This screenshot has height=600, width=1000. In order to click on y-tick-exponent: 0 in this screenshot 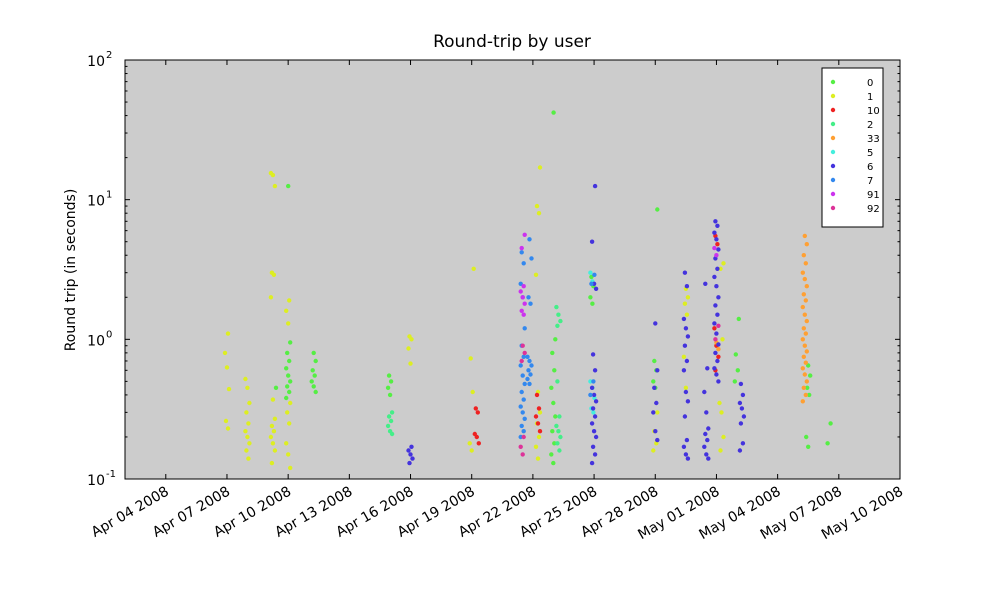, I will do `click(109, 334)`.